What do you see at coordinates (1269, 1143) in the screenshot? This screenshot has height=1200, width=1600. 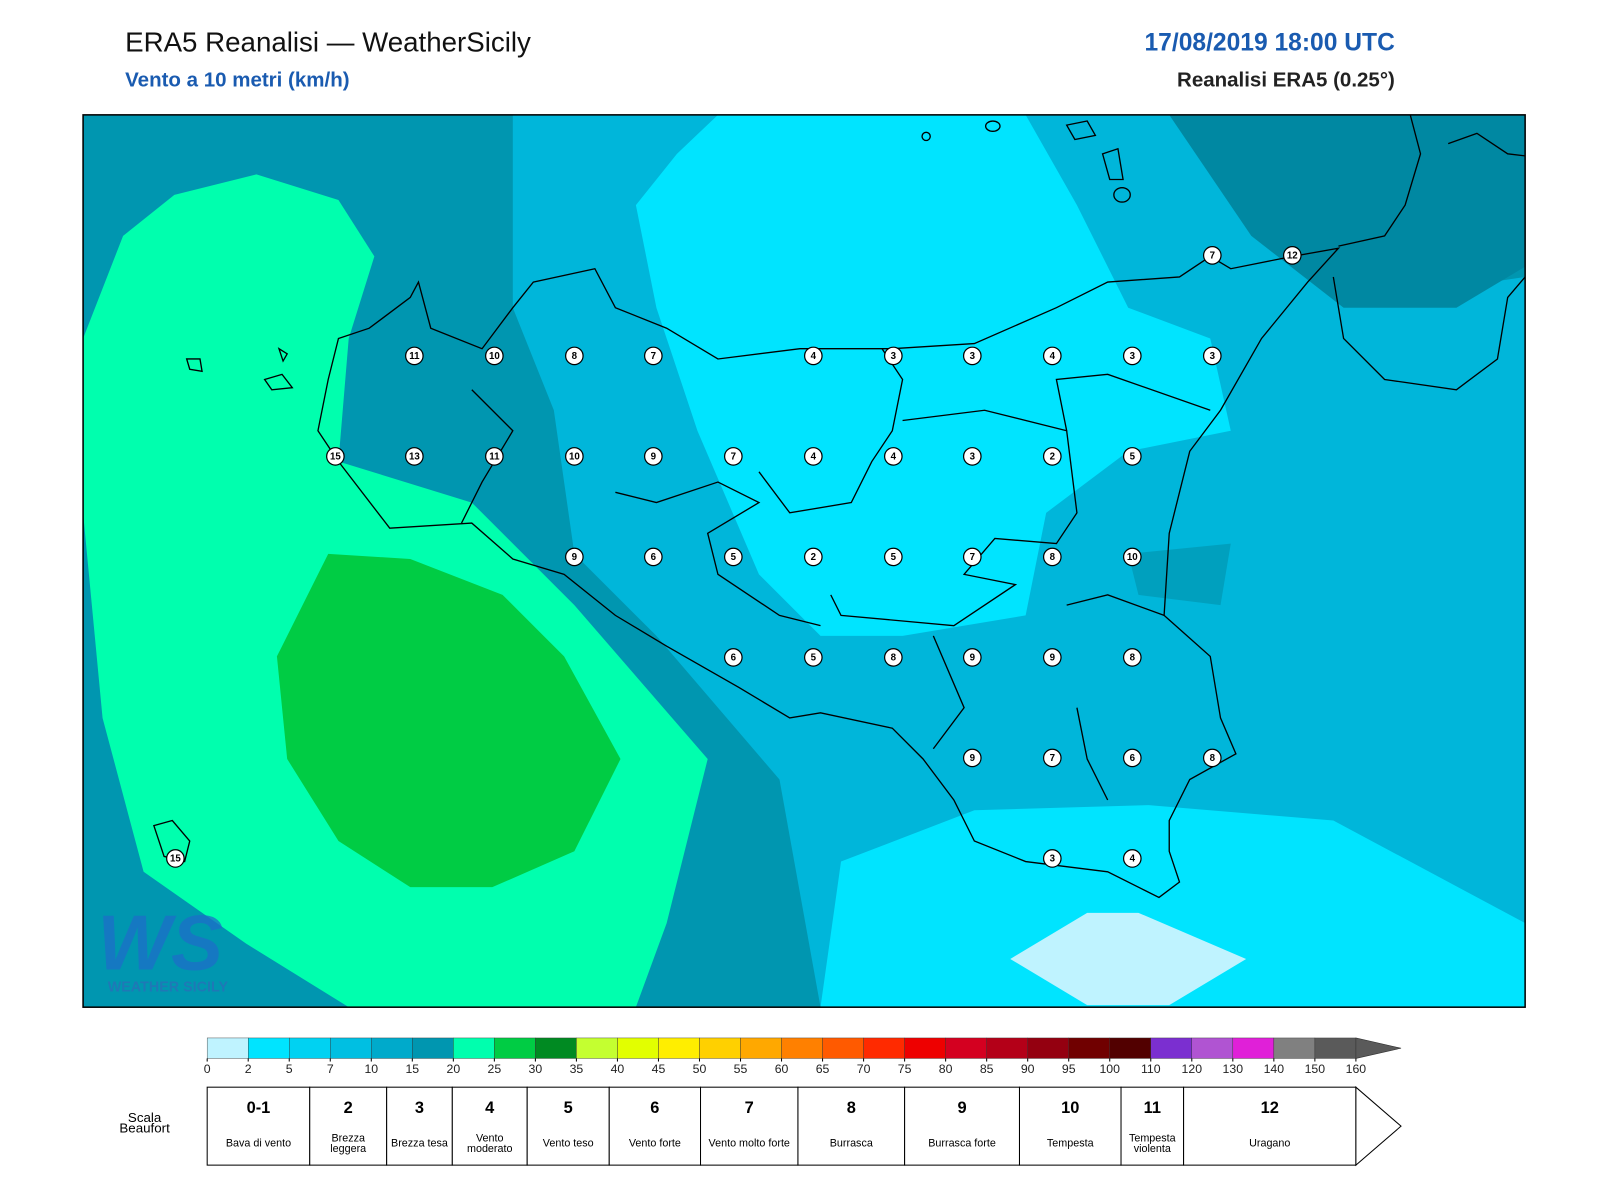 I see `beaufort-description: Uragano` at bounding box center [1269, 1143].